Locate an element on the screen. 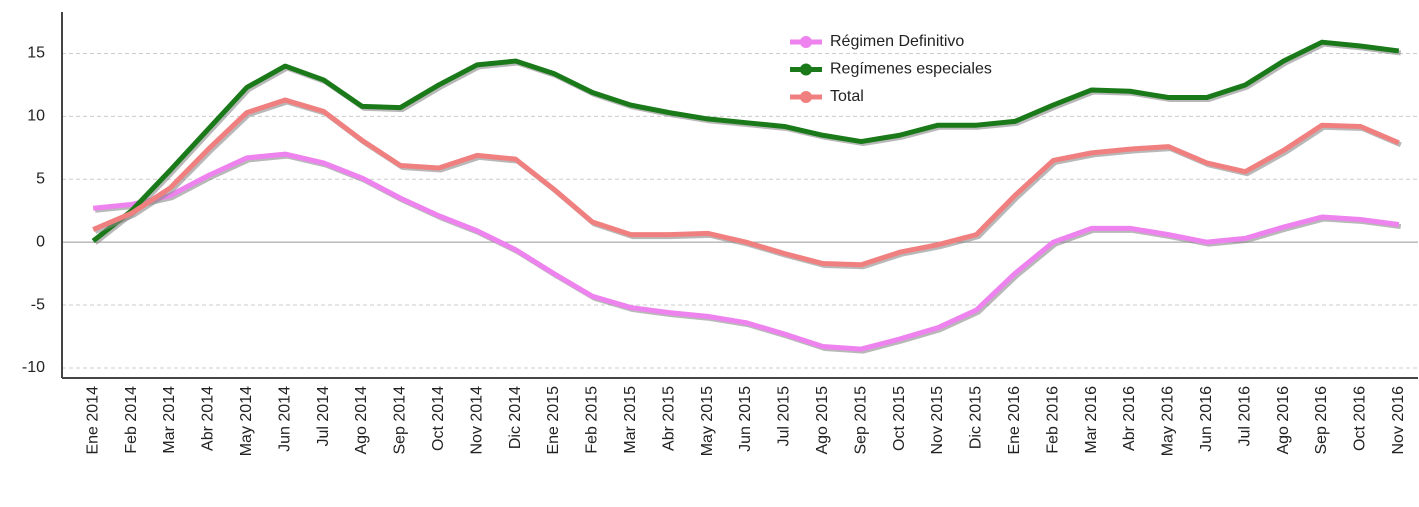 The height and width of the screenshot is (507, 1419). x-tick-label: Mar 2015 is located at coordinates (630, 420).